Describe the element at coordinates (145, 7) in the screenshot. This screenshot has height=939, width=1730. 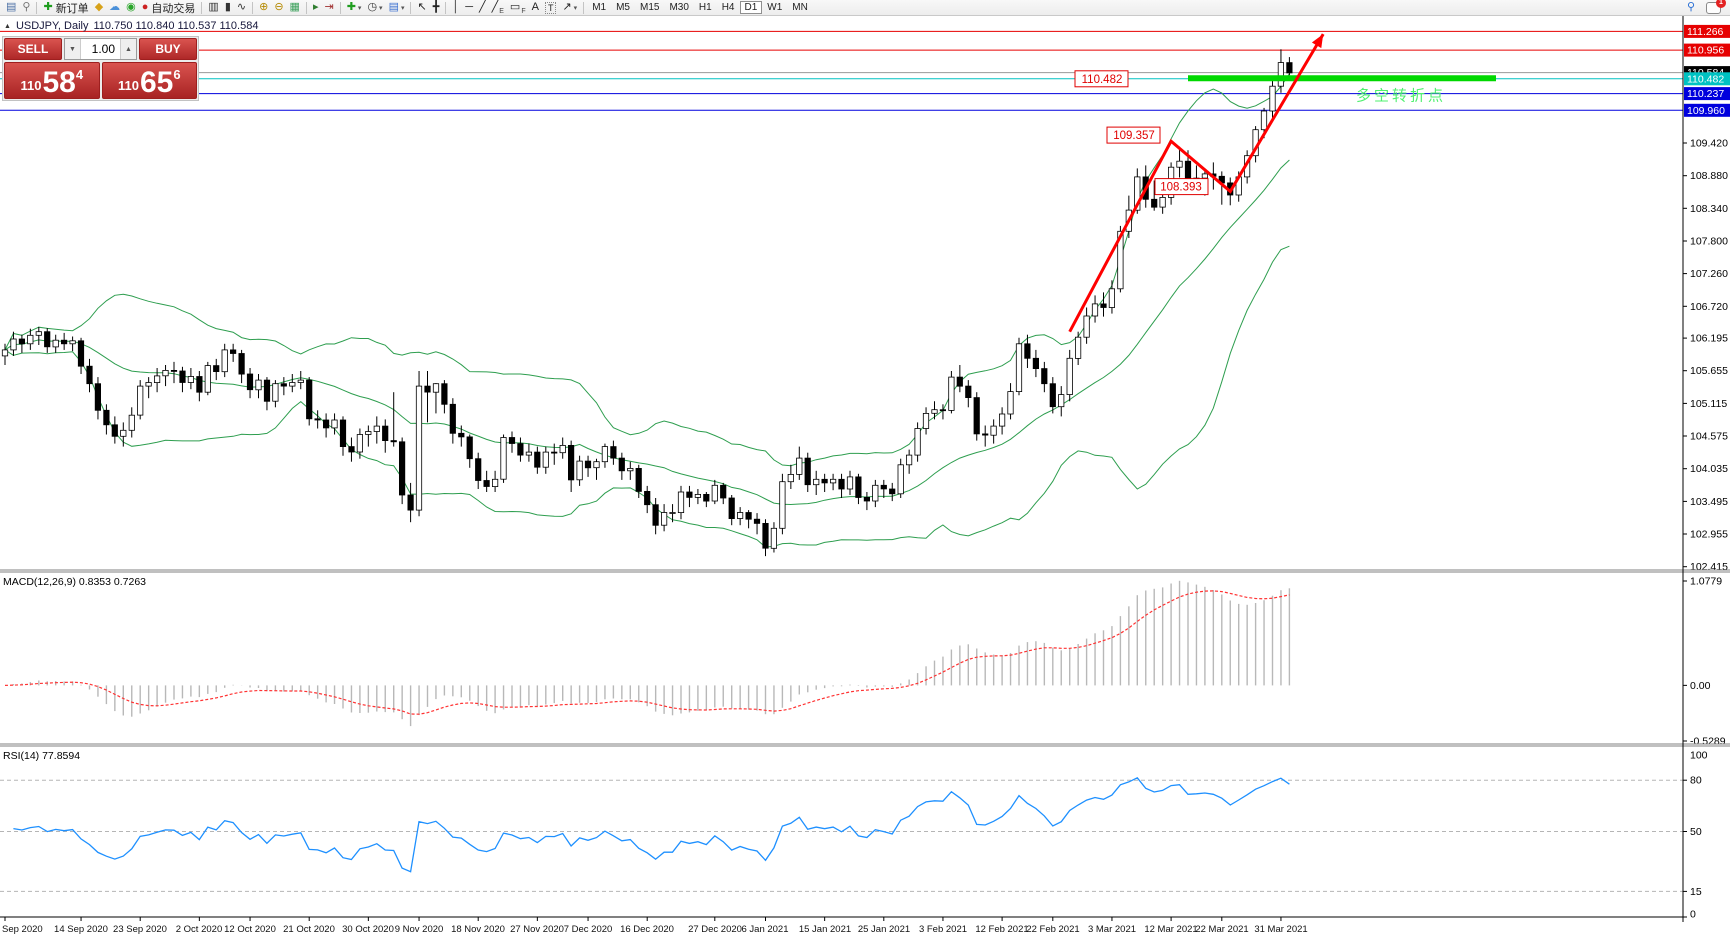
I see `auto-trading-button: ●` at that location.